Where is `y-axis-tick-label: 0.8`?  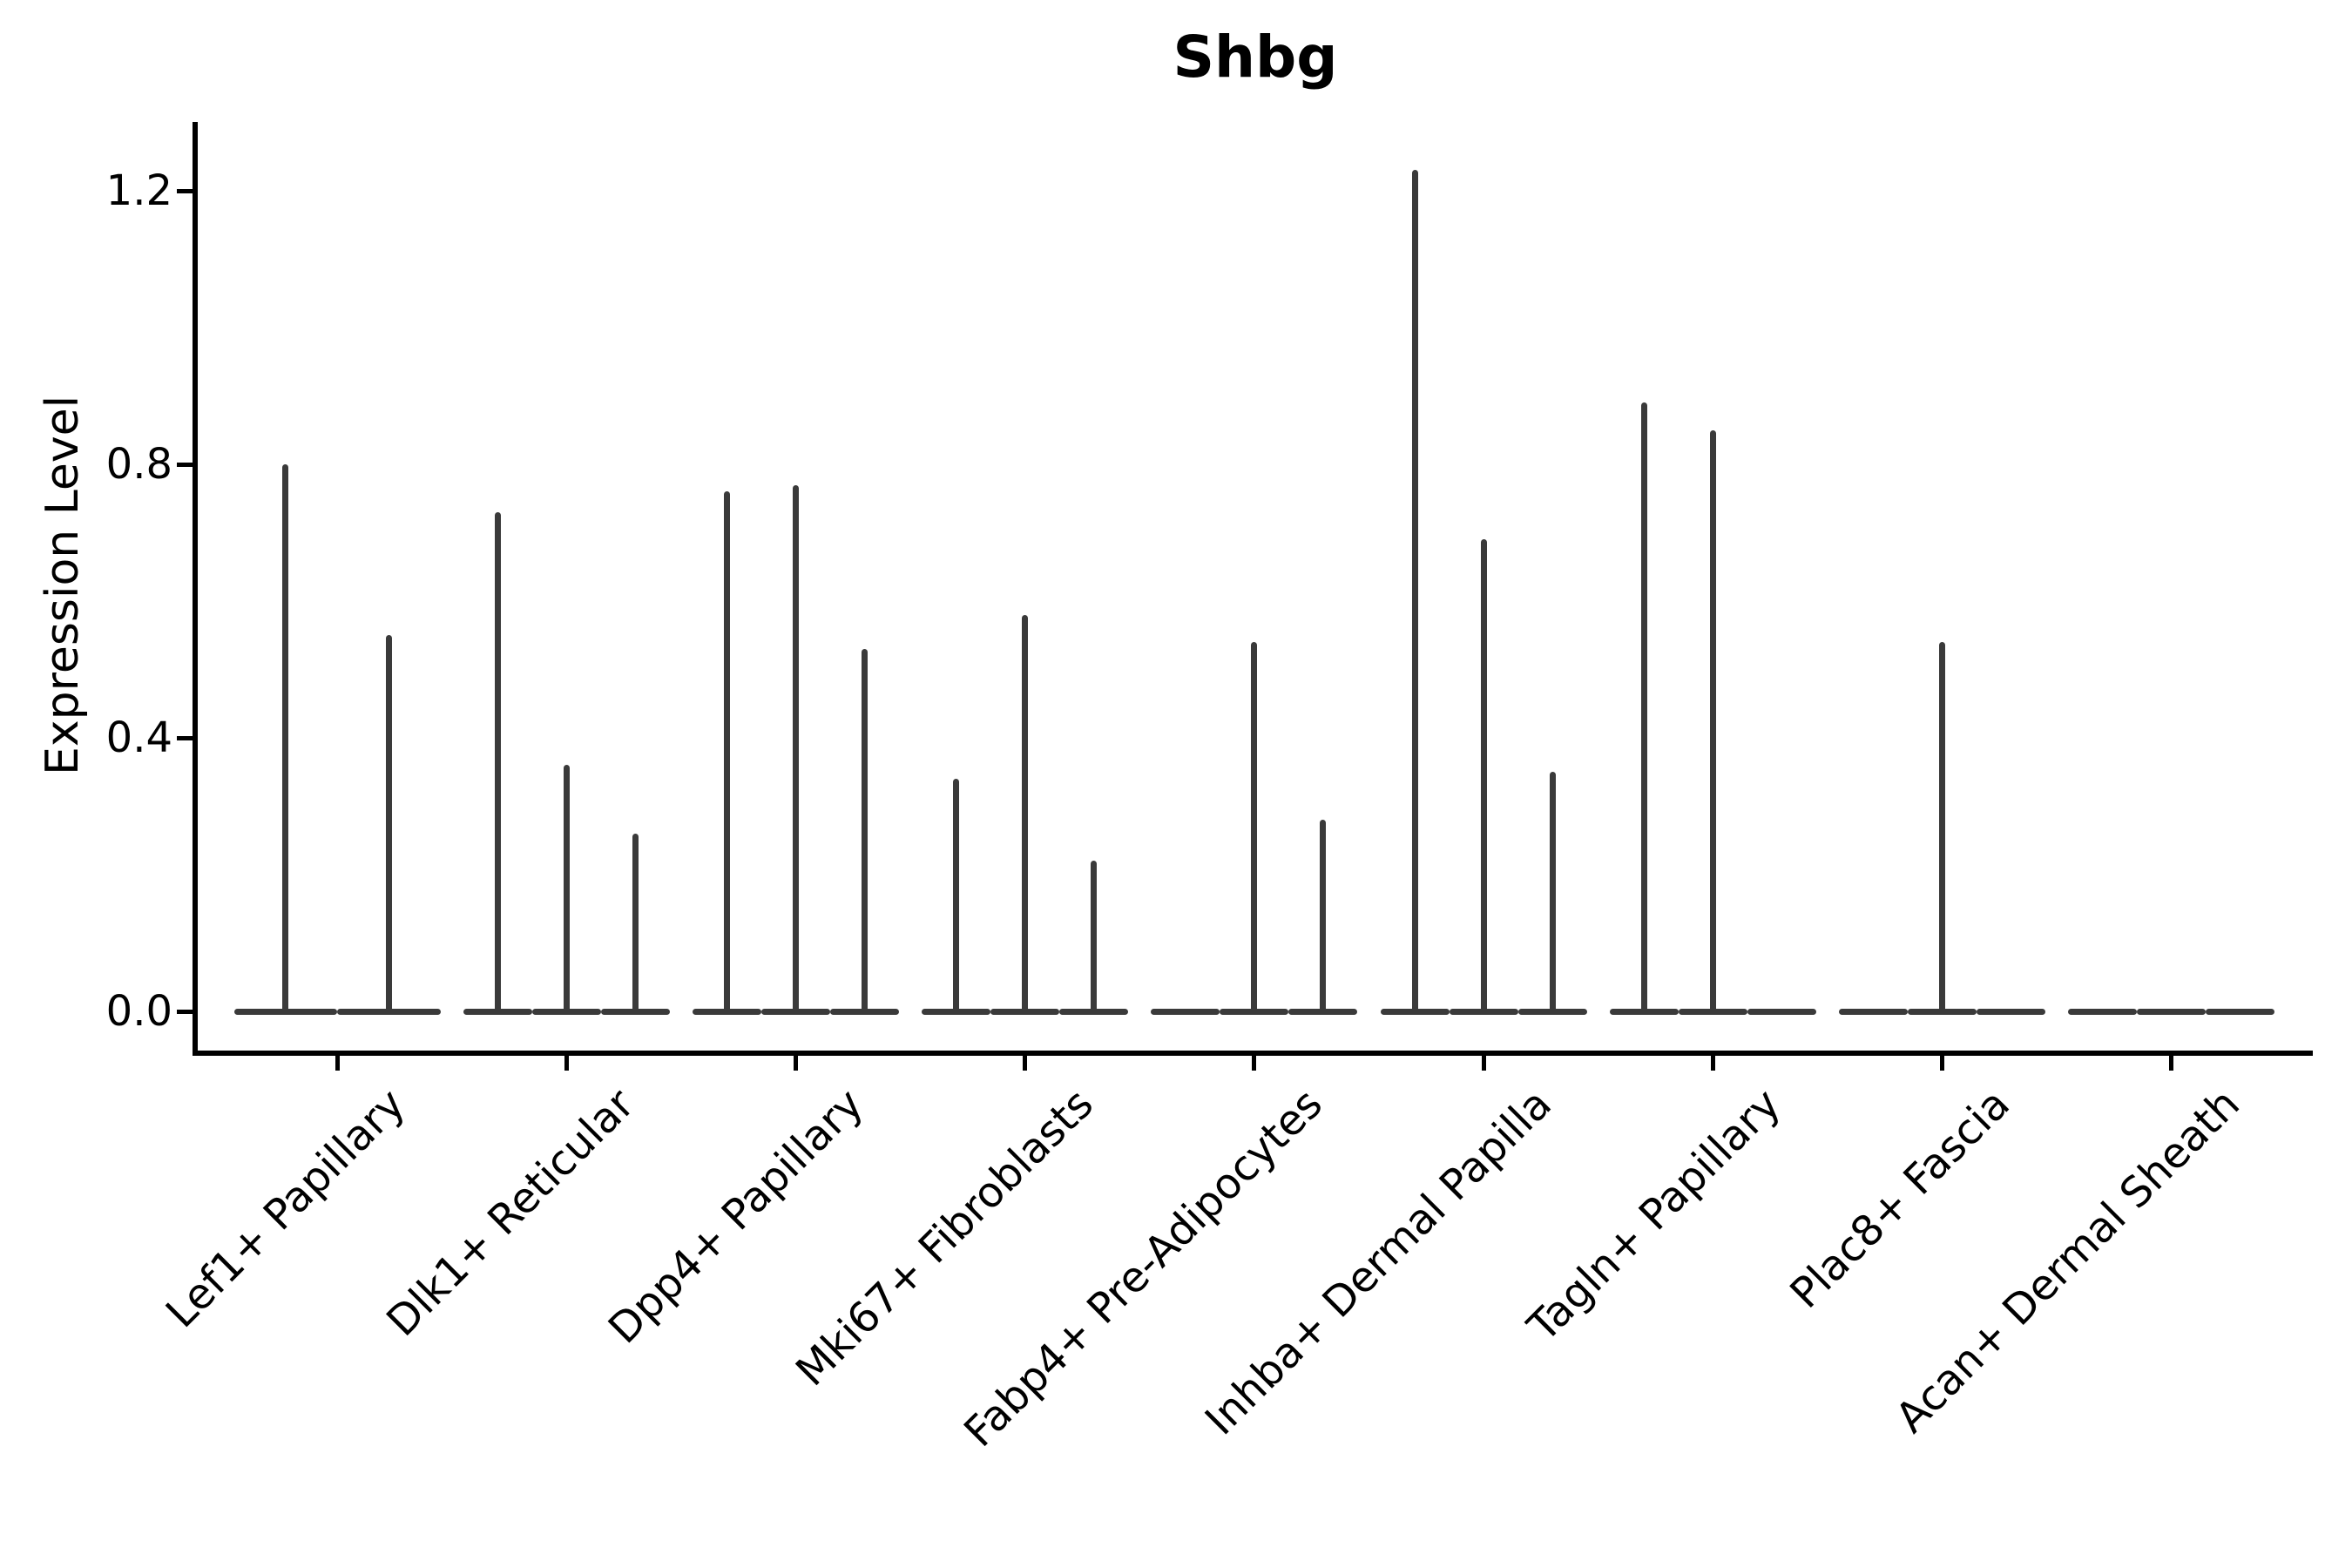 y-axis-tick-label: 0.8 is located at coordinates (138, 465).